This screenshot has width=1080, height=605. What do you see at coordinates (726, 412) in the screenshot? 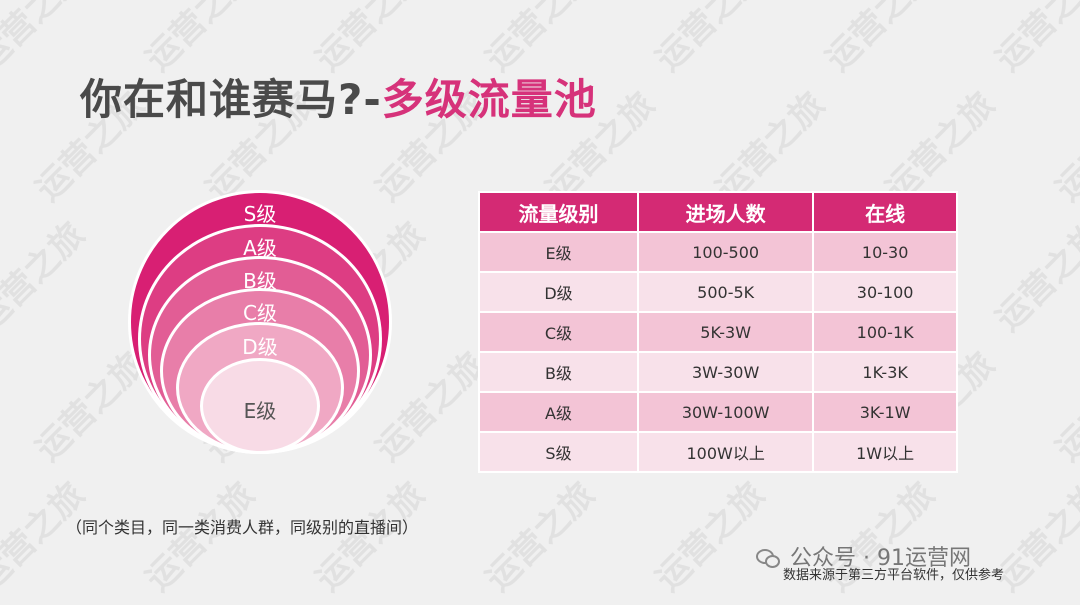
I see `cell-entrants: 30W-100W` at bounding box center [726, 412].